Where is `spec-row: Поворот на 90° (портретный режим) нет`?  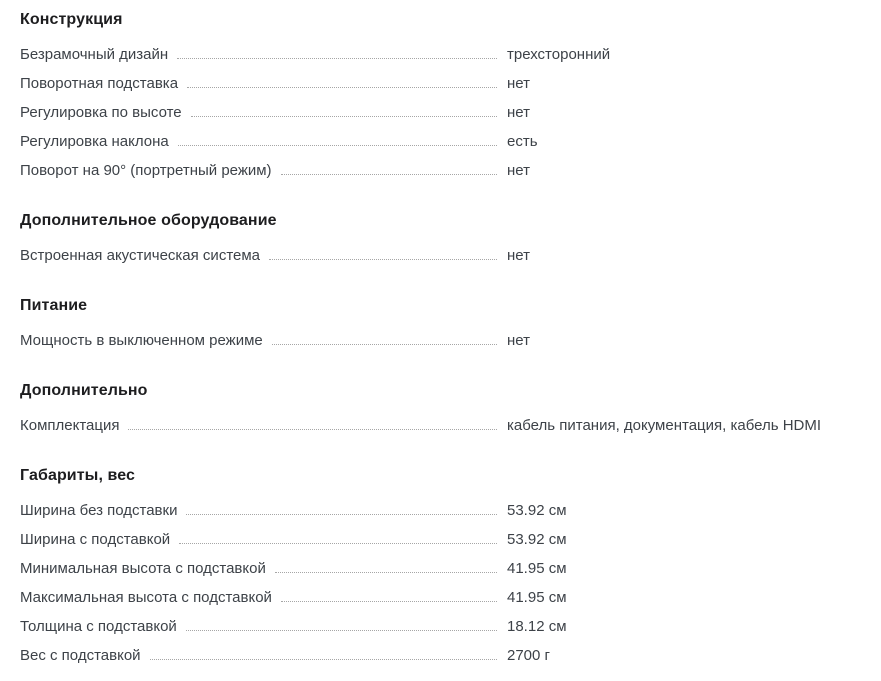
spec-row: Поворот на 90° (портретный режим) нет is located at coordinates (440, 170).